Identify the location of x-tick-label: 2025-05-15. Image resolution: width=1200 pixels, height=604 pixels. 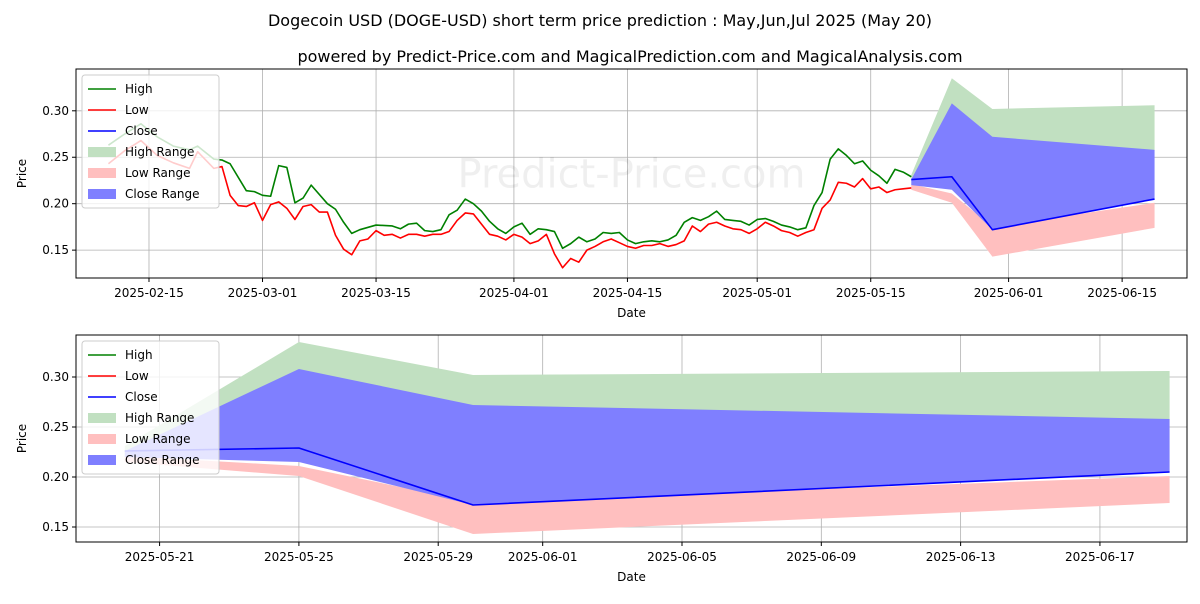
(871, 293).